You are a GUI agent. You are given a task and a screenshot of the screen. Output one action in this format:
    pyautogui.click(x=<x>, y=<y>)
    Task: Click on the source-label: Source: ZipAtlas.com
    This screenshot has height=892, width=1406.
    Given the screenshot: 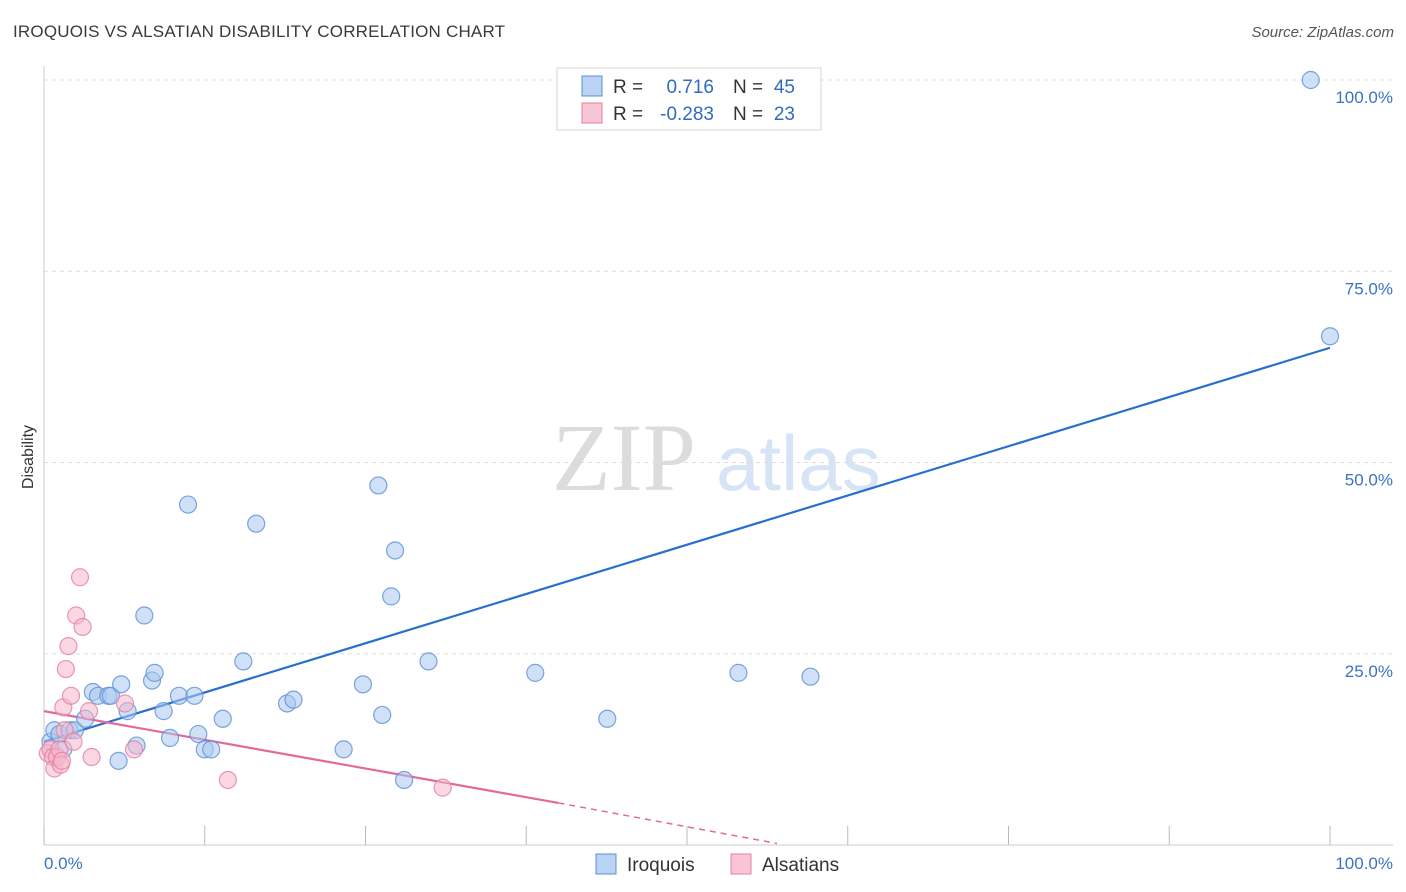 What is the action you would take?
    pyautogui.click(x=1322, y=32)
    